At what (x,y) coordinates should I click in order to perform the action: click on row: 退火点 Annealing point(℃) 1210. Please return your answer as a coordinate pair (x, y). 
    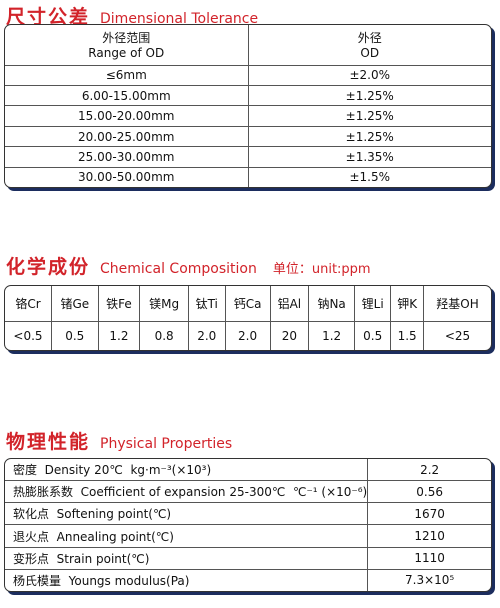
    Looking at the image, I should click on (248, 536).